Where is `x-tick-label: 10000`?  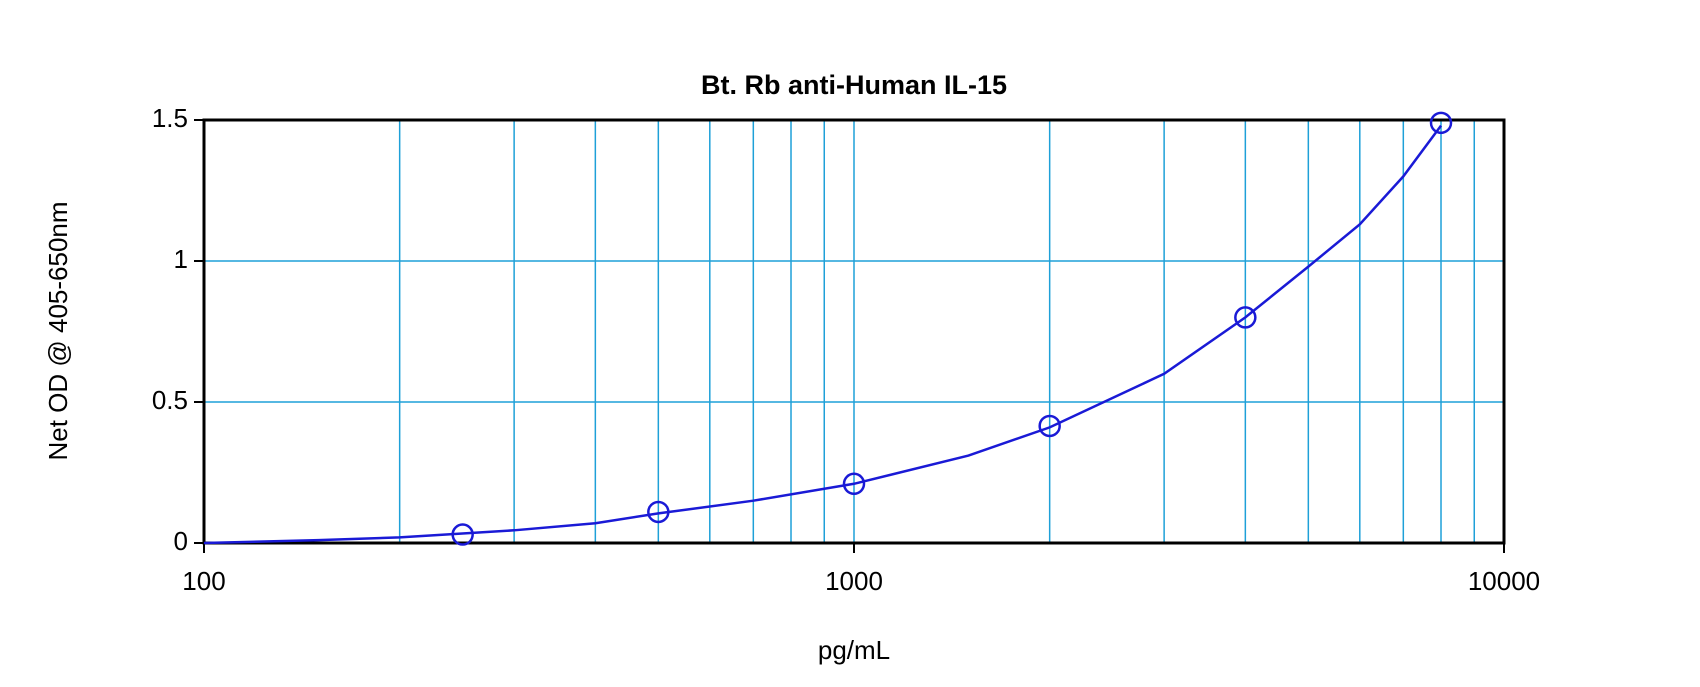 x-tick-label: 10000 is located at coordinates (1504, 581).